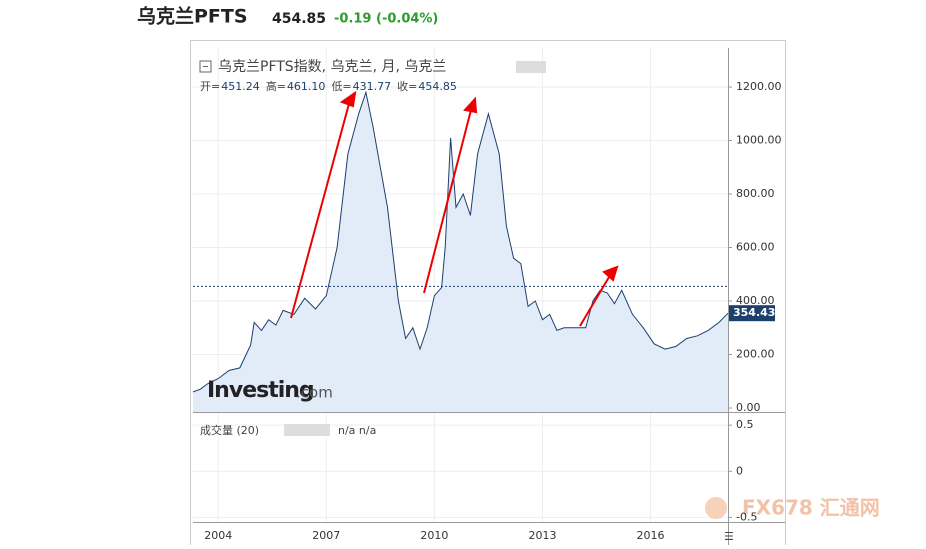 The image size is (926, 549). Describe the element at coordinates (372, 86) in the screenshot. I see `ohlc-value: 431.77` at that location.